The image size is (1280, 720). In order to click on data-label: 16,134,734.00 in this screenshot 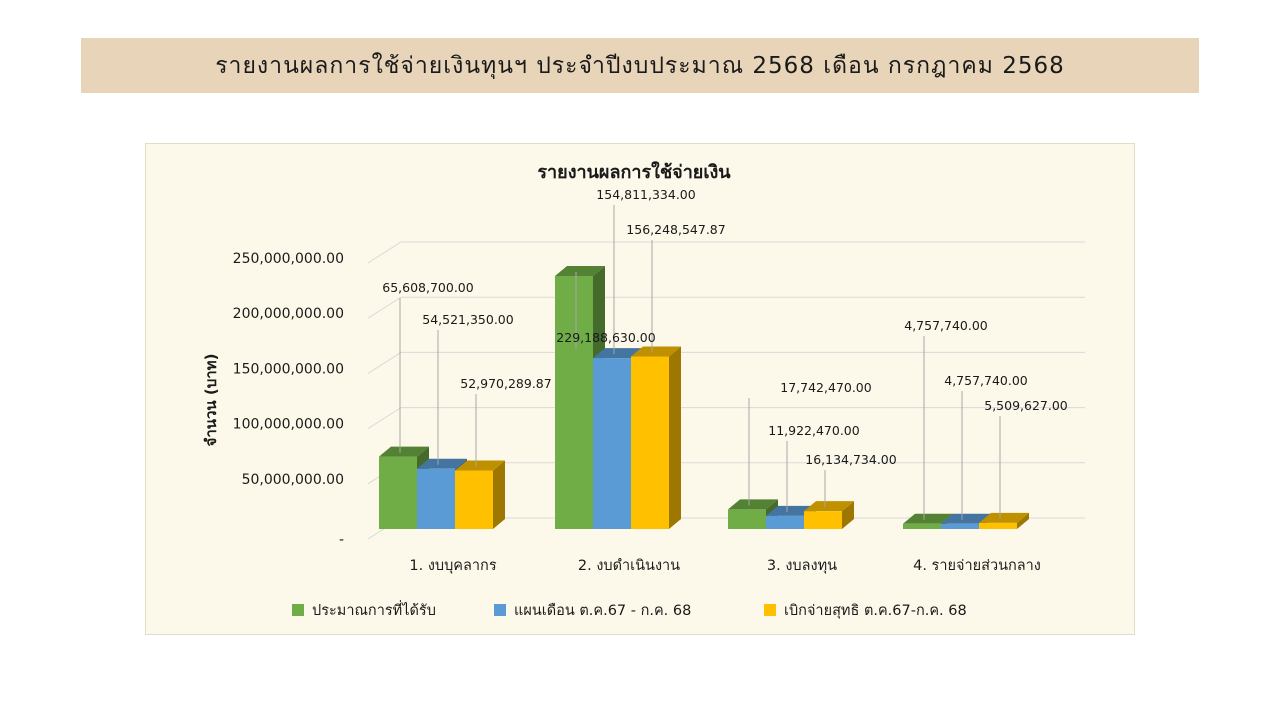, I will do `click(850, 459)`.